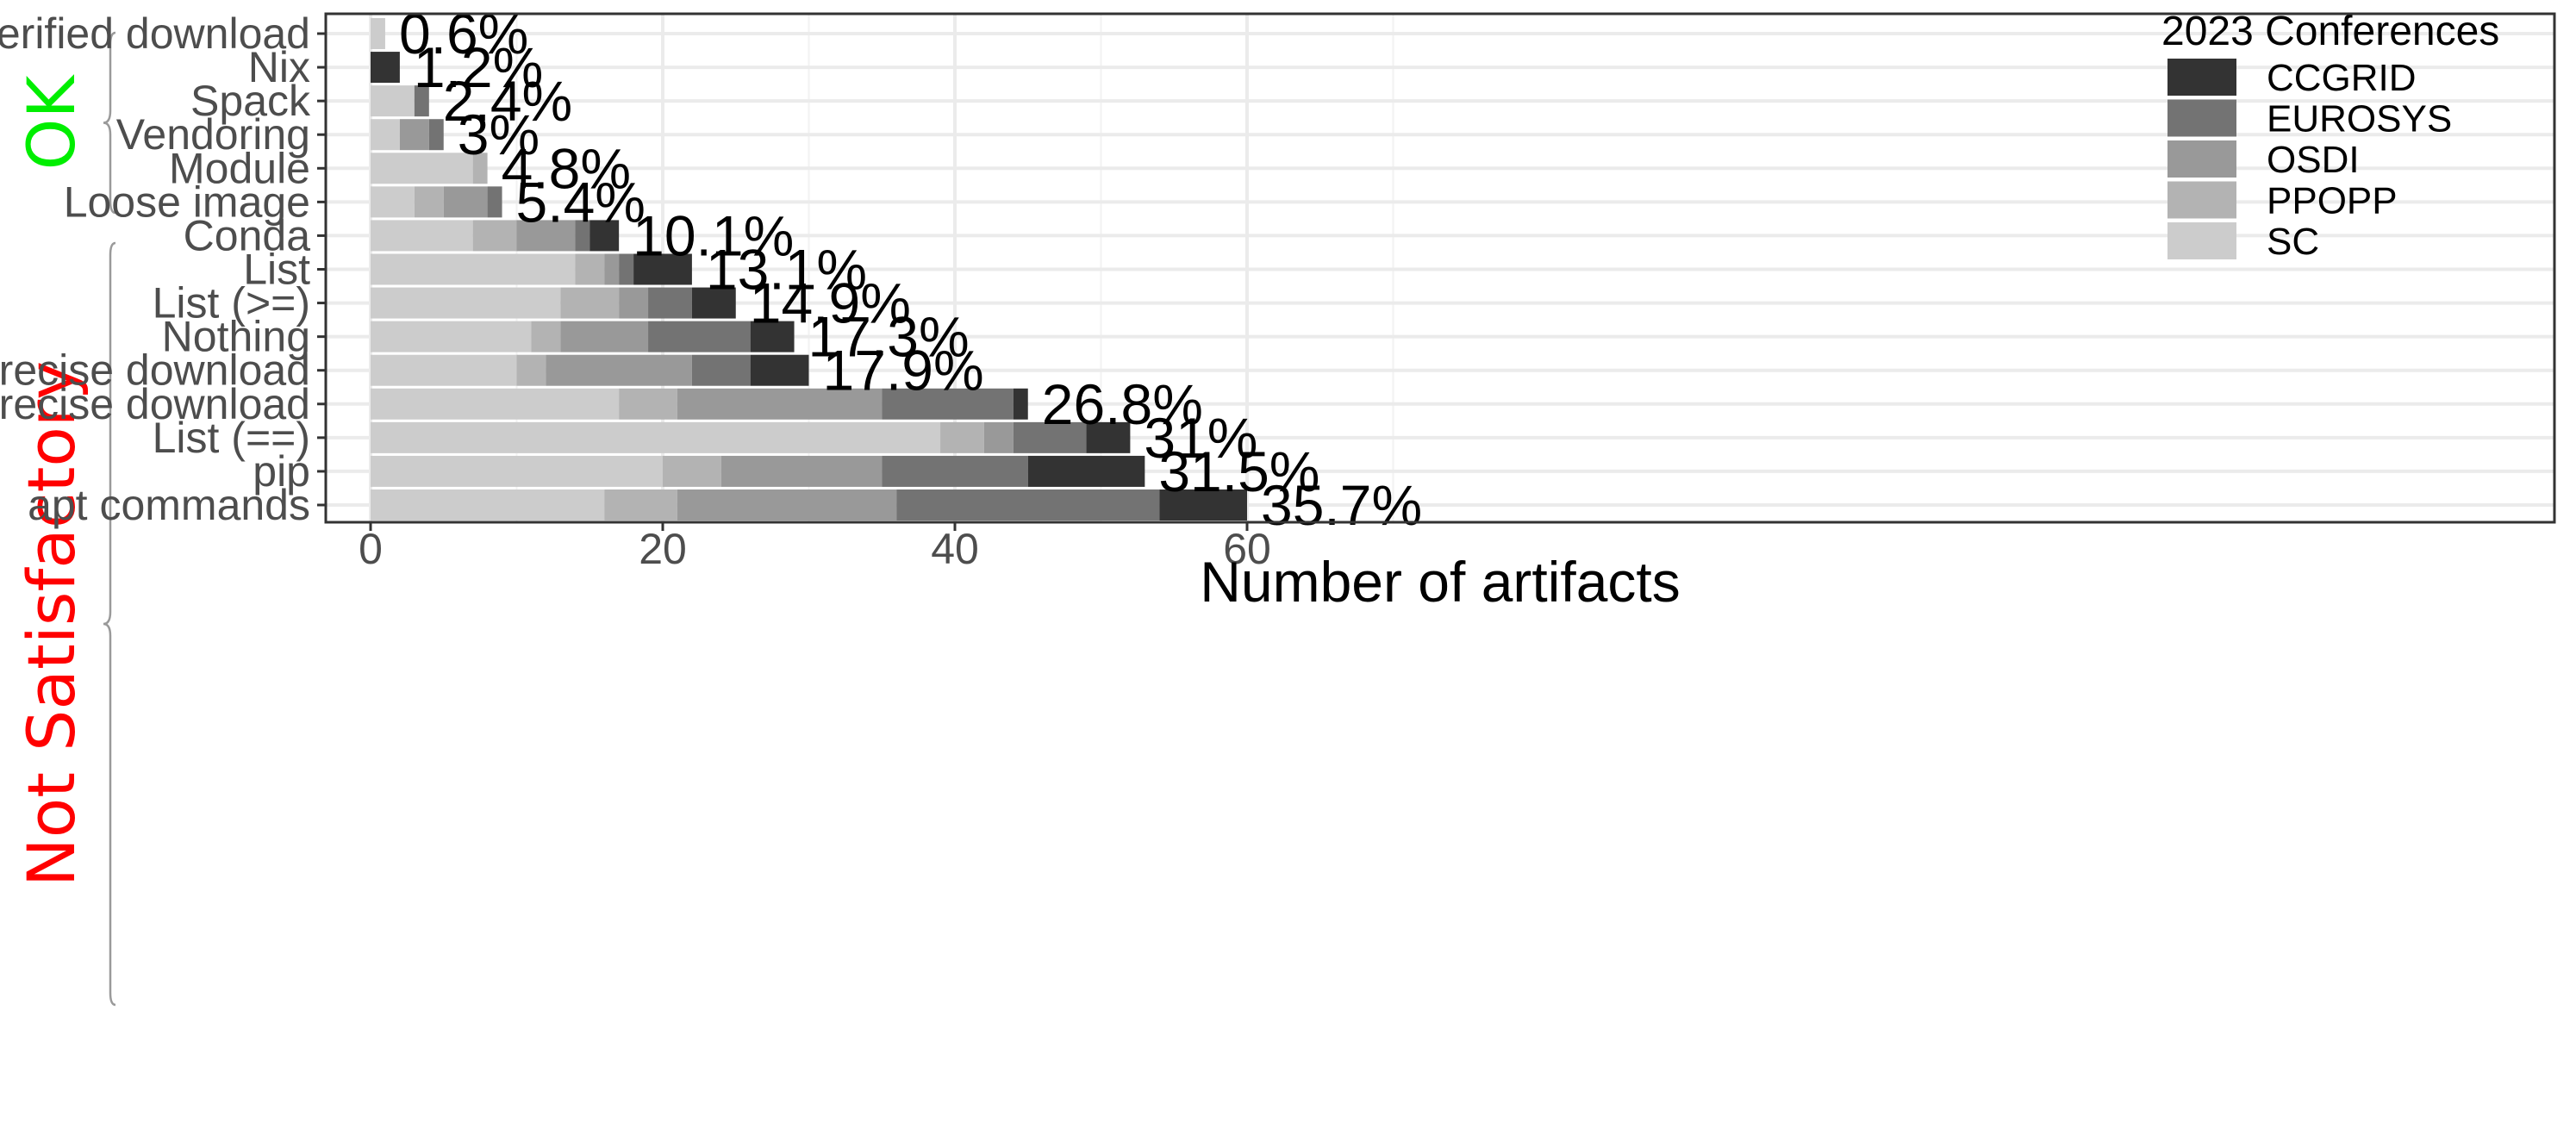 This screenshot has height=1141, width=2576. I want to click on bar-precise-download-eurosys, so click(721, 370).